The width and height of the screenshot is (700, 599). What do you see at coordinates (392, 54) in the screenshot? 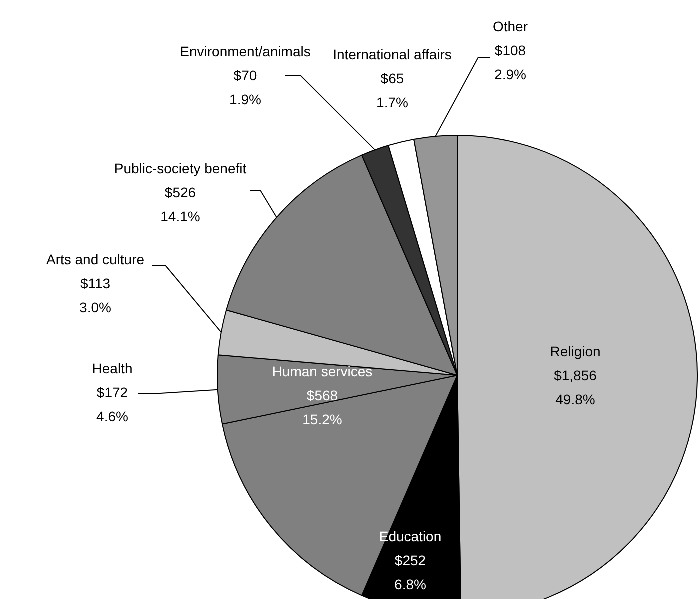
I see `slice-label: International affairs` at bounding box center [392, 54].